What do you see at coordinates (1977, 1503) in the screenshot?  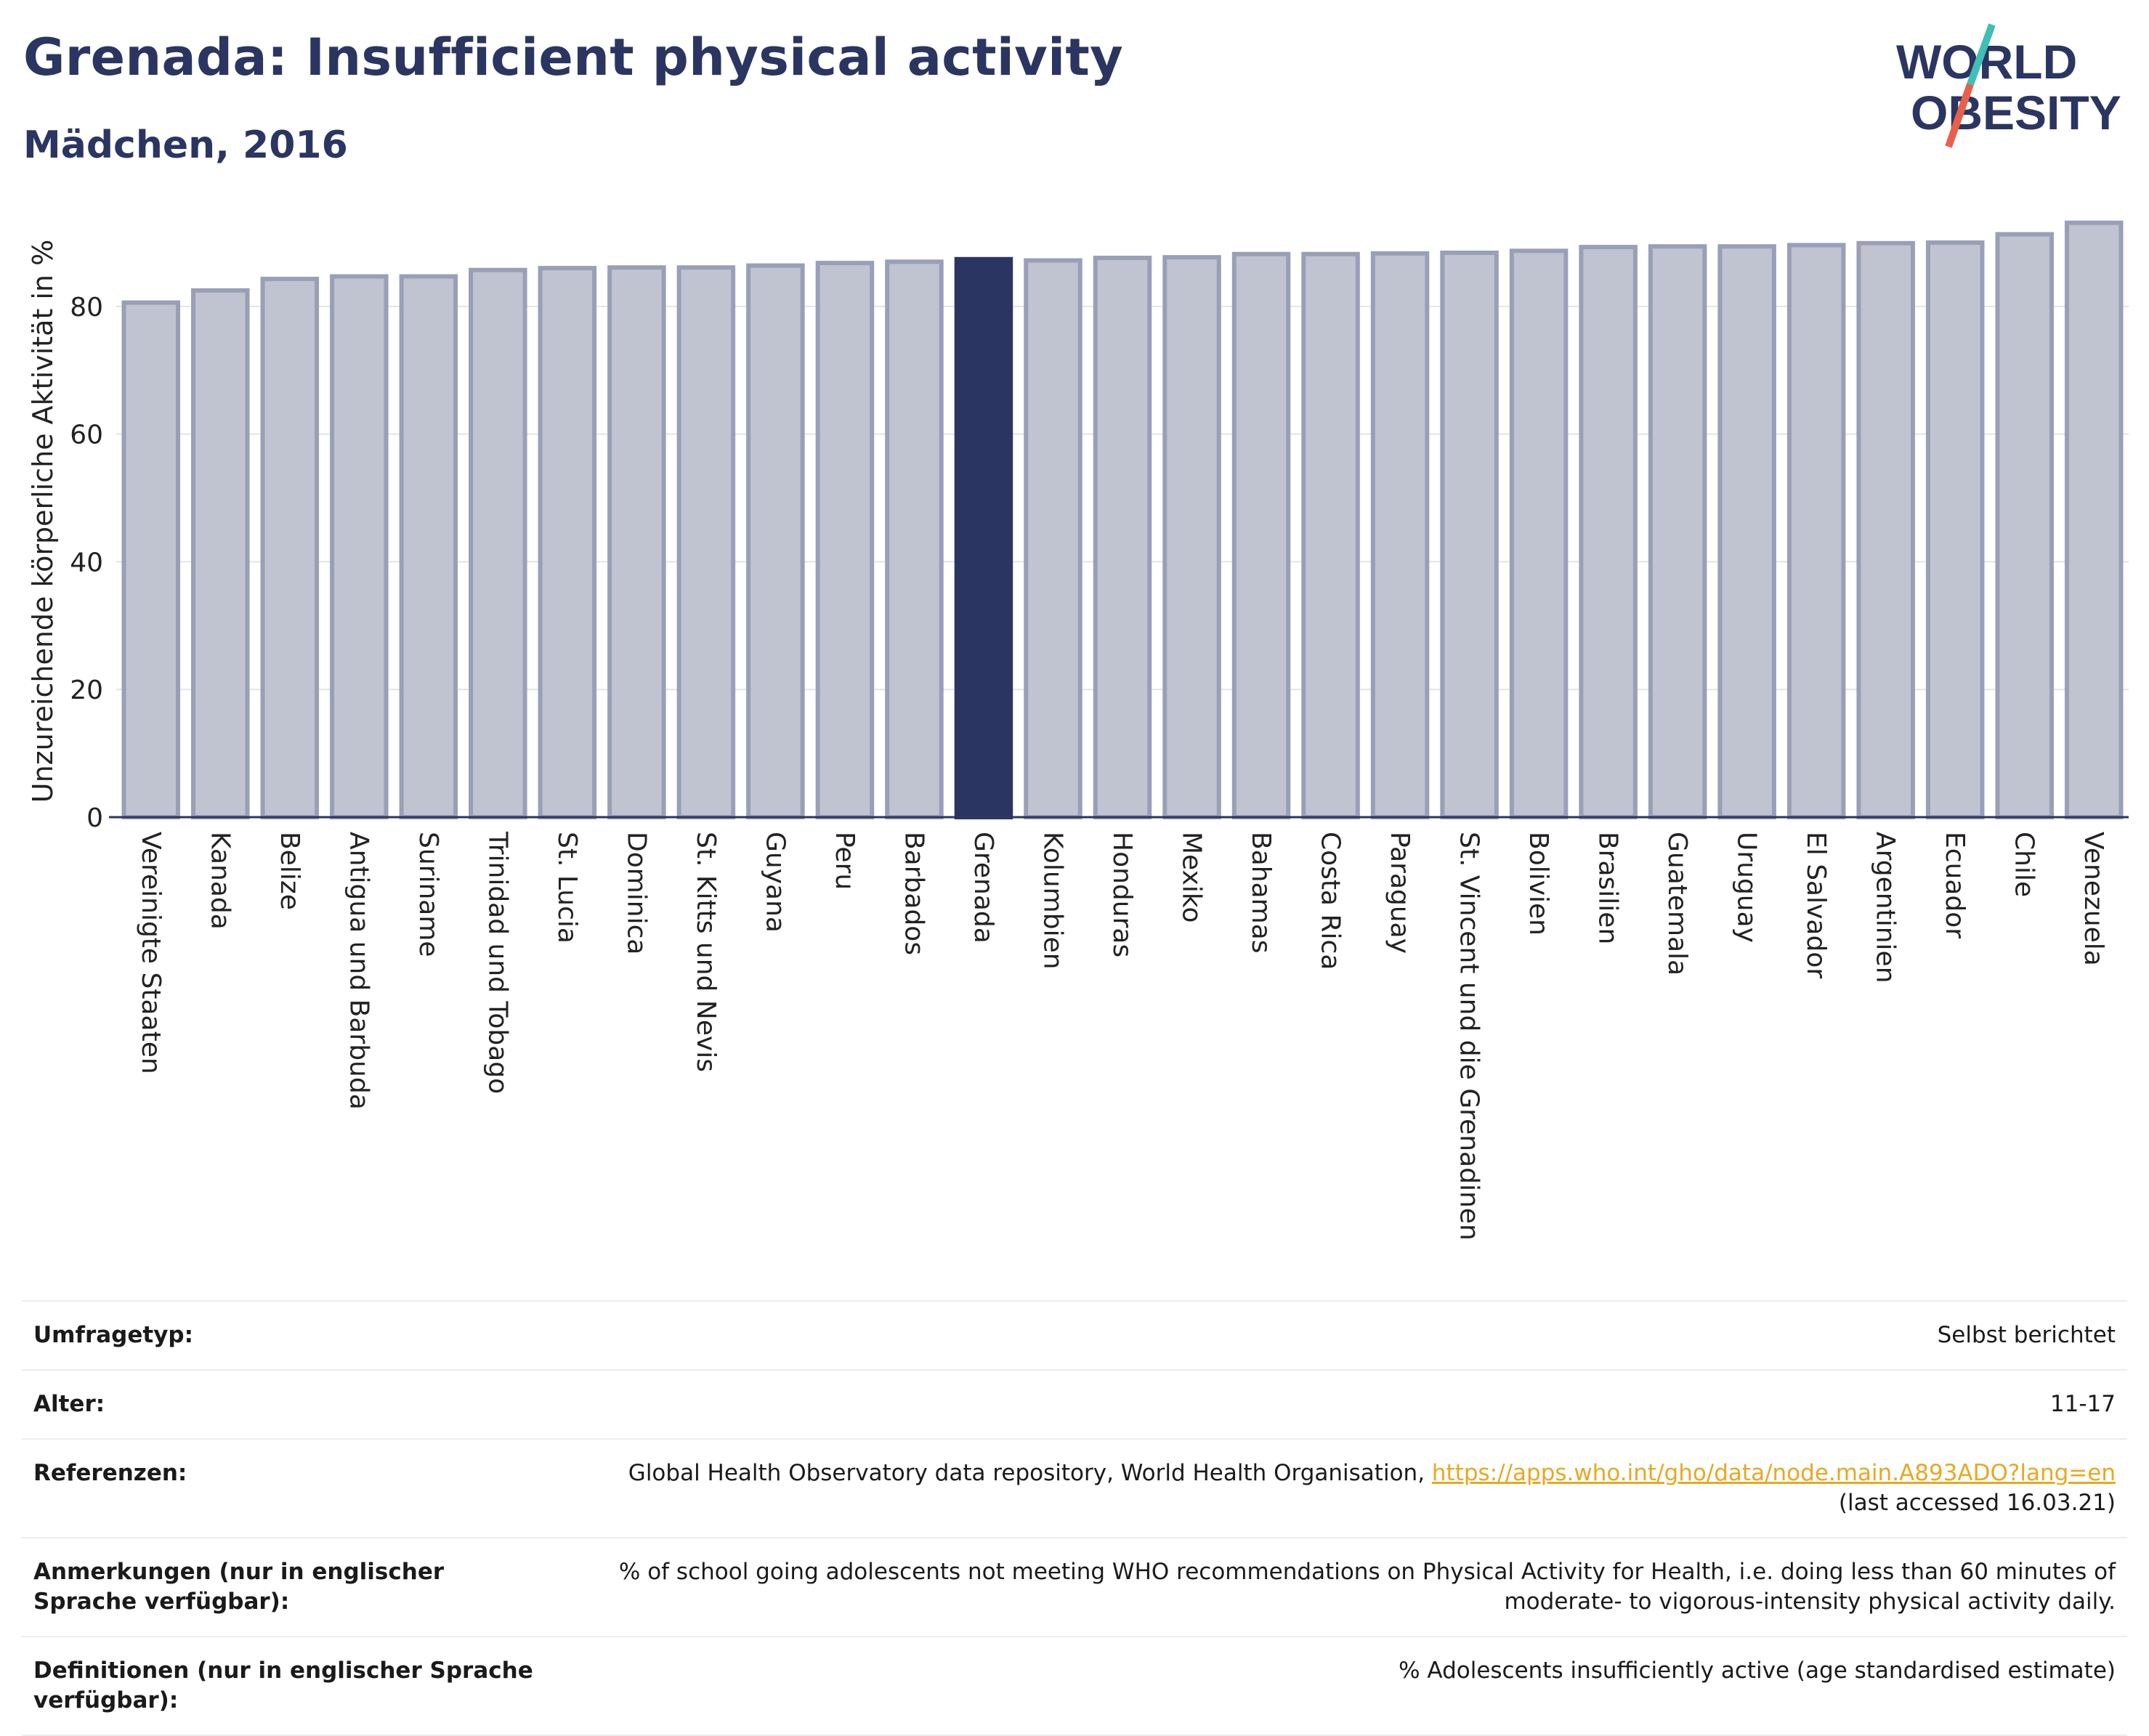 I see `references-accessed: (last accessed 16.03.21)` at bounding box center [1977, 1503].